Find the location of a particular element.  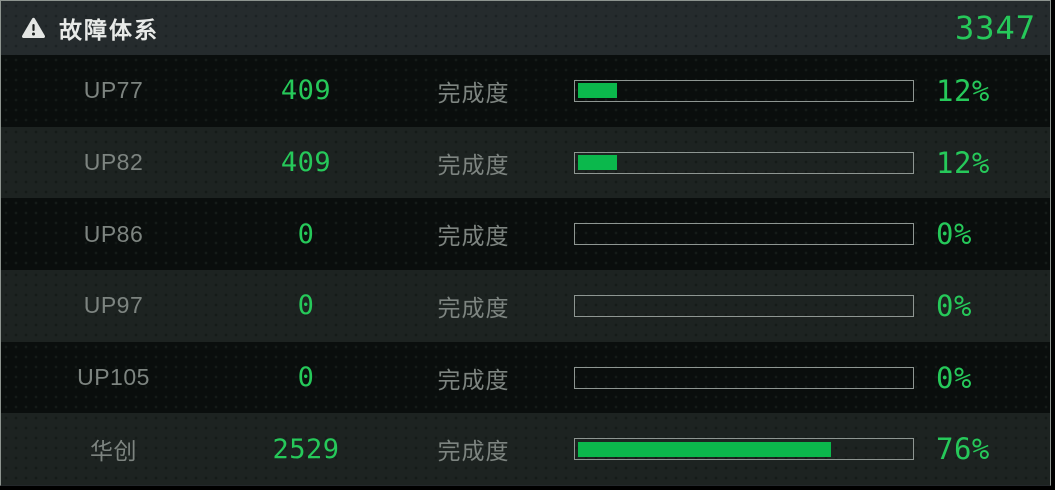

panel-header: 故障体系 3347 is located at coordinates (525, 28).